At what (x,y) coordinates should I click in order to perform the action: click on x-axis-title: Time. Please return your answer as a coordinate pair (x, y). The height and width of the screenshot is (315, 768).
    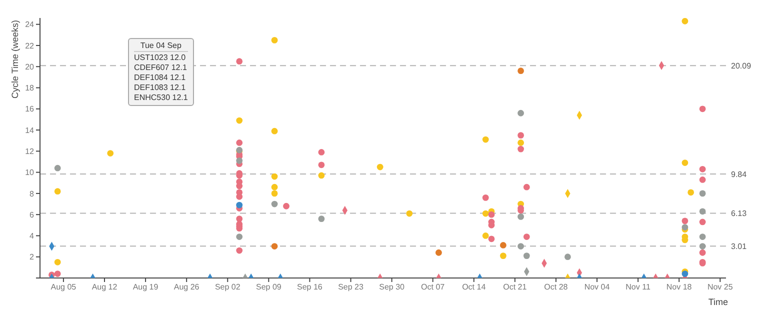
    Looking at the image, I should click on (718, 302).